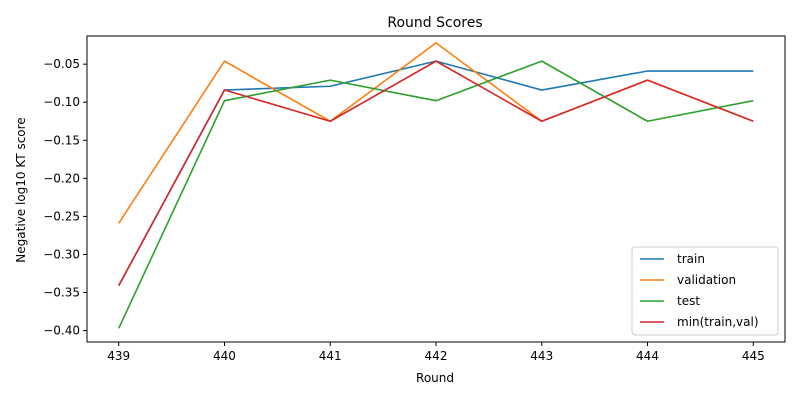 The height and width of the screenshot is (400, 800). I want to click on y-axis: −0.40 −0.35 −0.30 −0.25 −0.20 −0.15 −0.10 −0.05, so click(65, 197).